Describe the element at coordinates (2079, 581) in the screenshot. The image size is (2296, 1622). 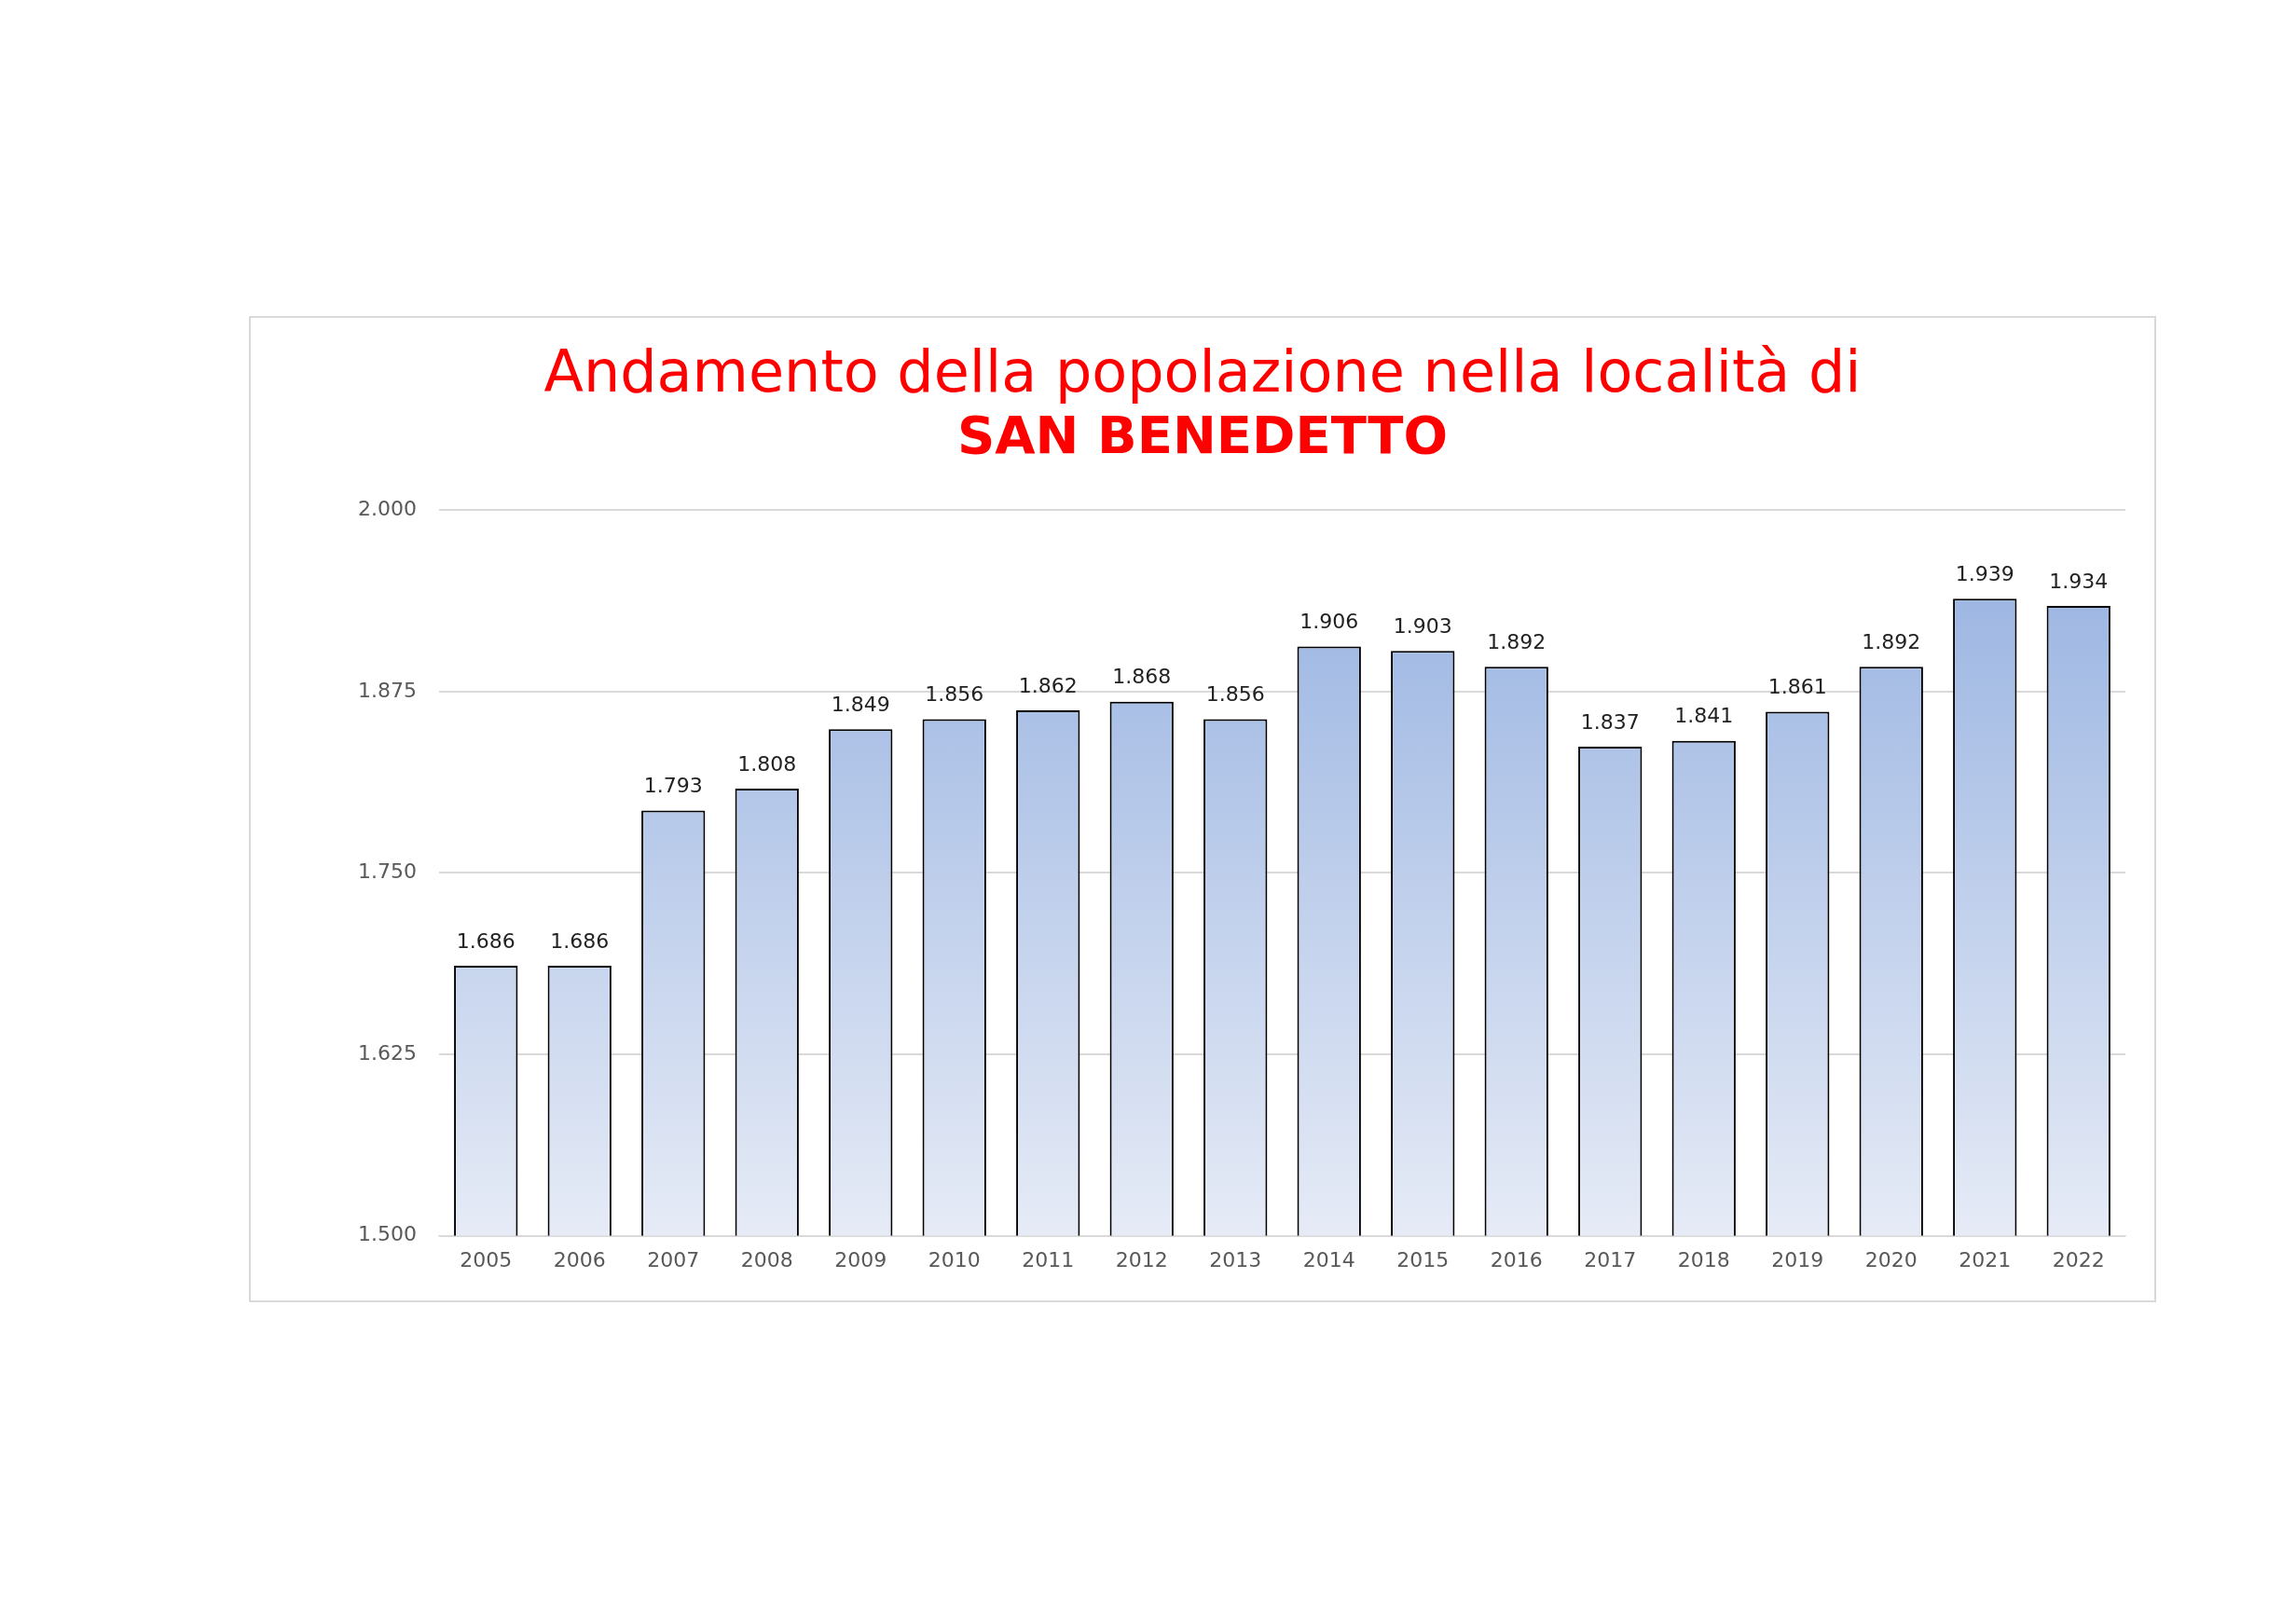
I see `data-label: 1.934` at that location.